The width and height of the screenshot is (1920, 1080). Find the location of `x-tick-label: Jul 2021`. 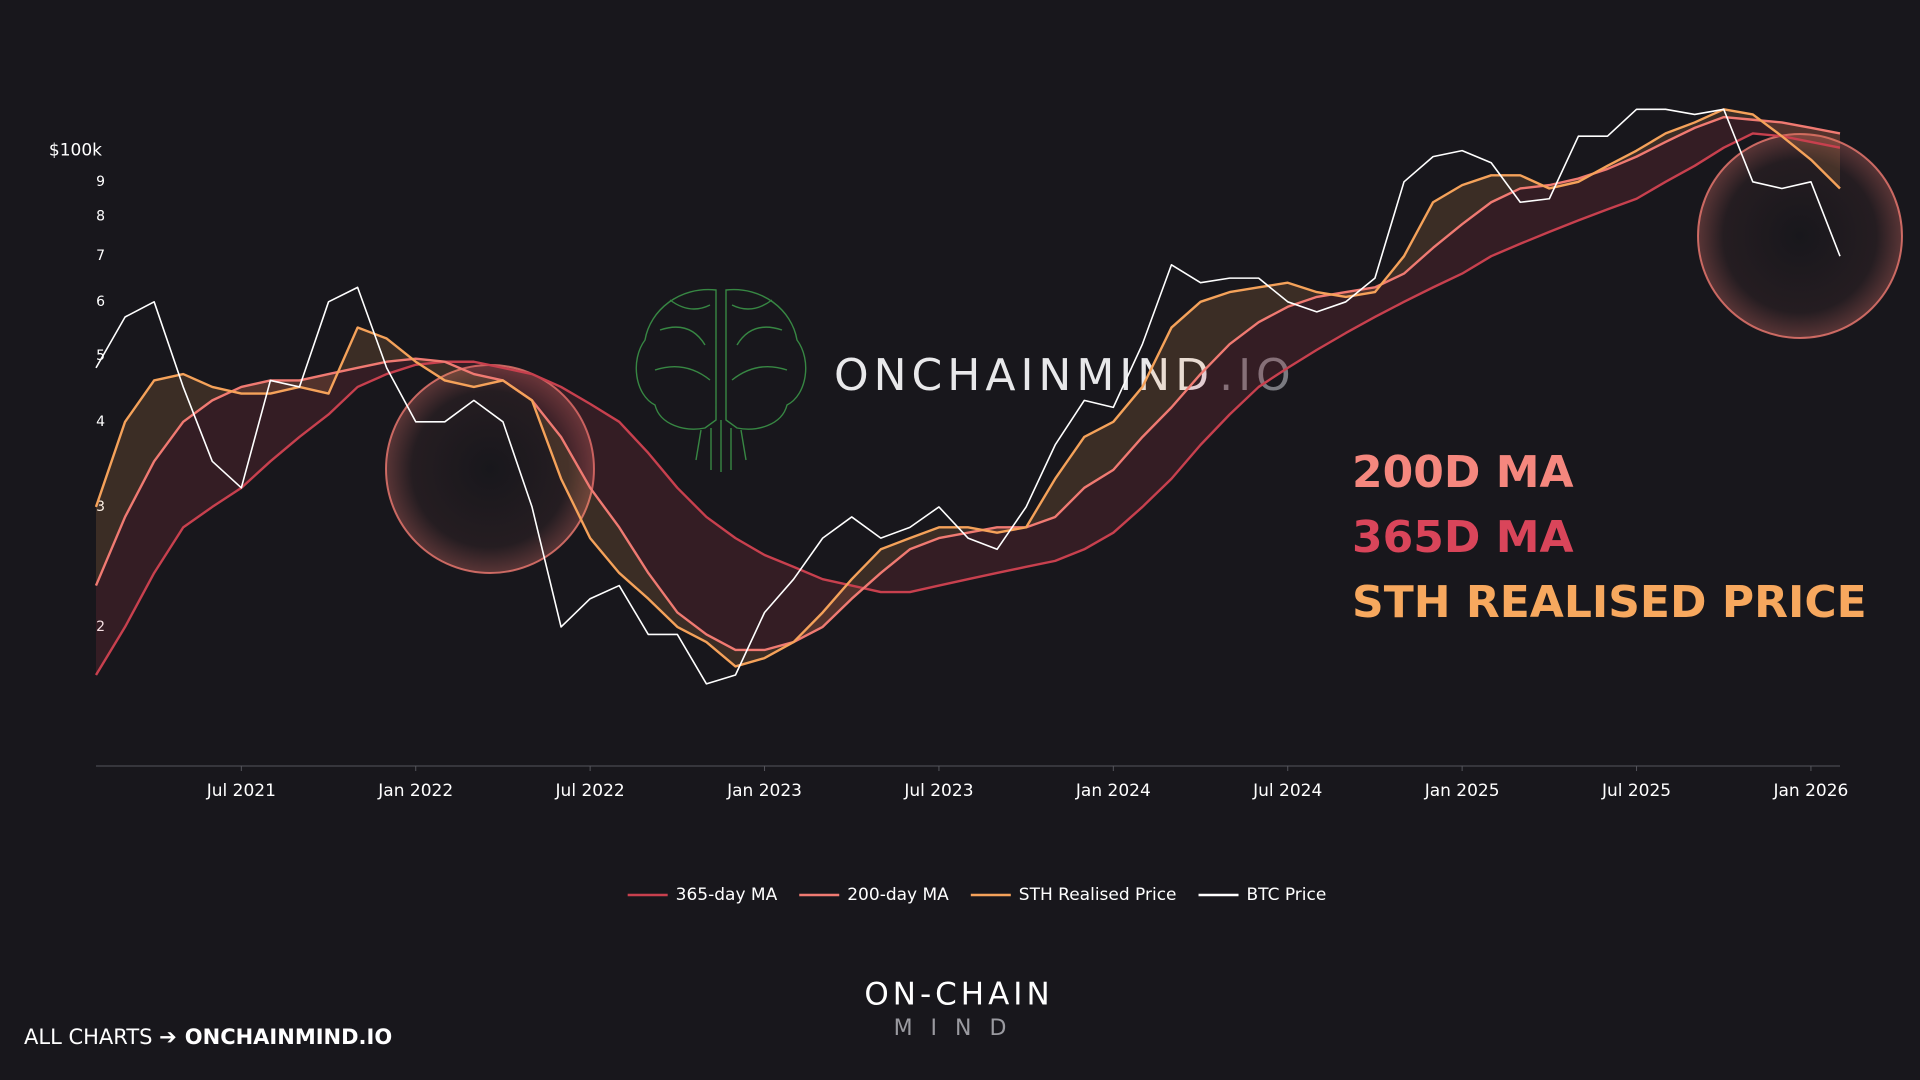

x-tick-label: Jul 2021 is located at coordinates (241, 791).